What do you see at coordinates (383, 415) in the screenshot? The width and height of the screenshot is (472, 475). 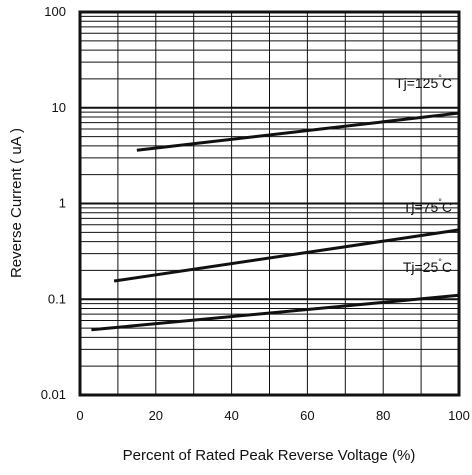 I see `x-tick-label: 80` at bounding box center [383, 415].